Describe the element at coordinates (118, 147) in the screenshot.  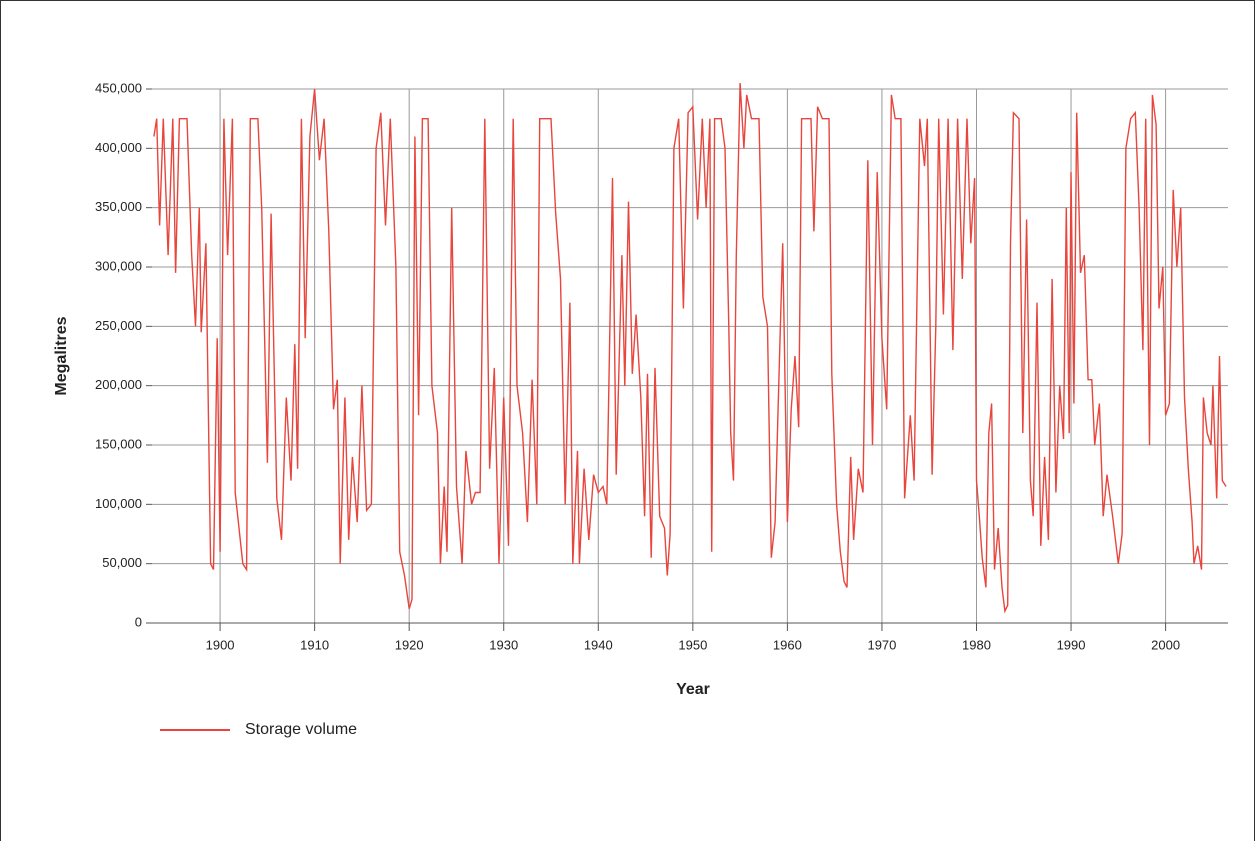
I see `y-tick-label: 400,000` at that location.